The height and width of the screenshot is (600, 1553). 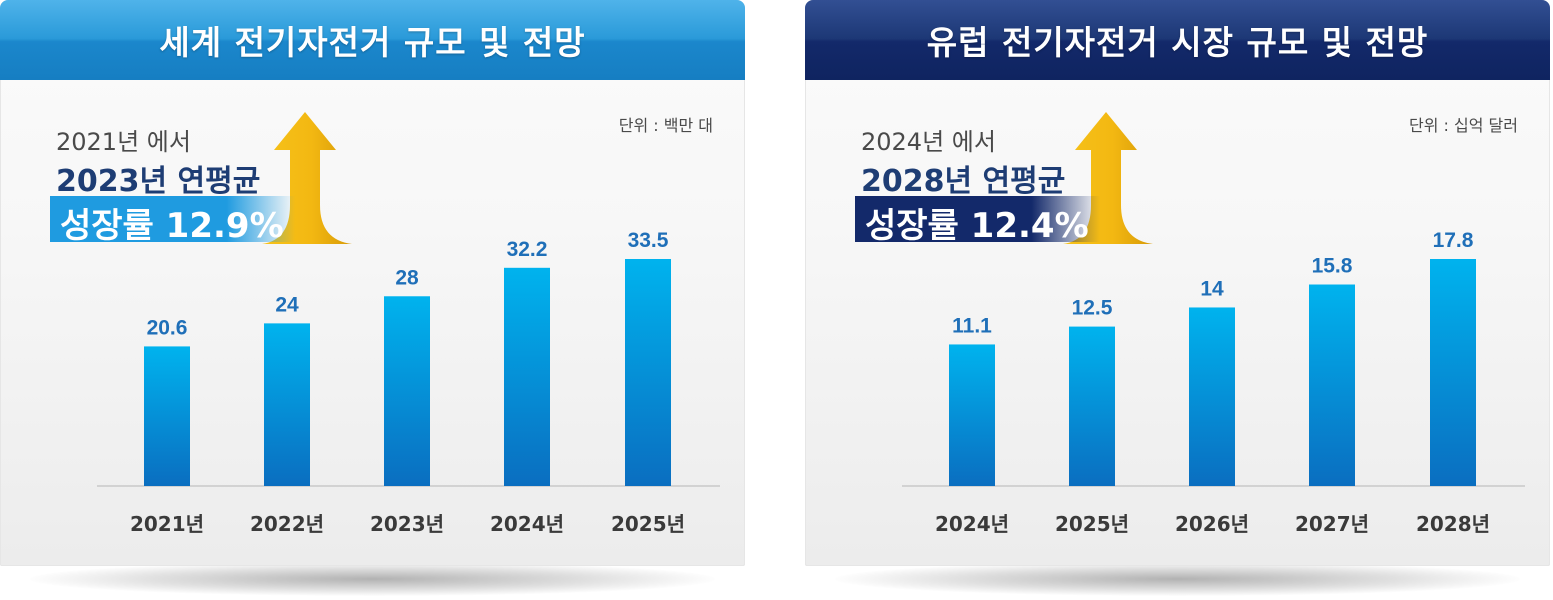 What do you see at coordinates (372, 40) in the screenshot?
I see `chart-title: 세계 전기자전거 규모 및 전망` at bounding box center [372, 40].